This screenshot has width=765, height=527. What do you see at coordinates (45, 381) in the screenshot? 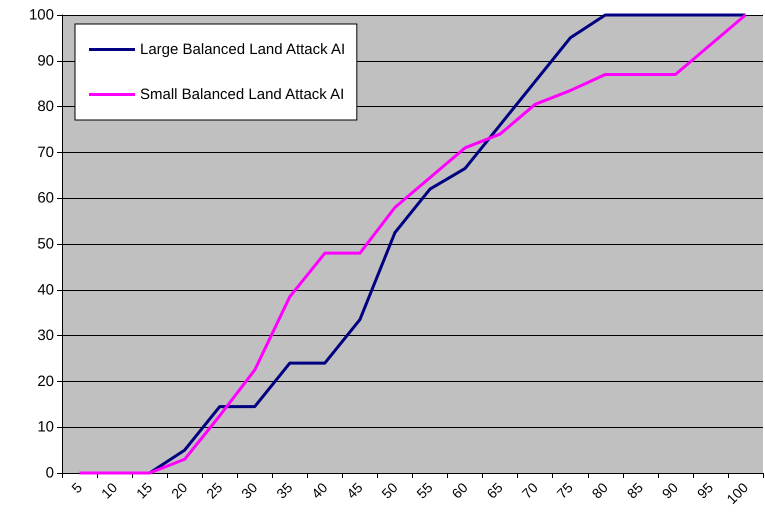
I see `y-tick-label: 20` at bounding box center [45, 381].